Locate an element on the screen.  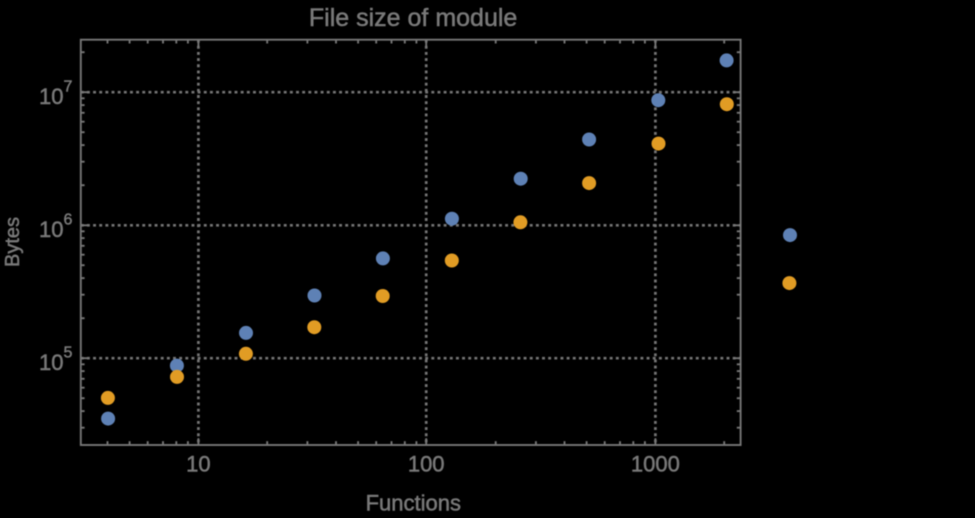
svg-text: 5 is located at coordinates (68, 353).